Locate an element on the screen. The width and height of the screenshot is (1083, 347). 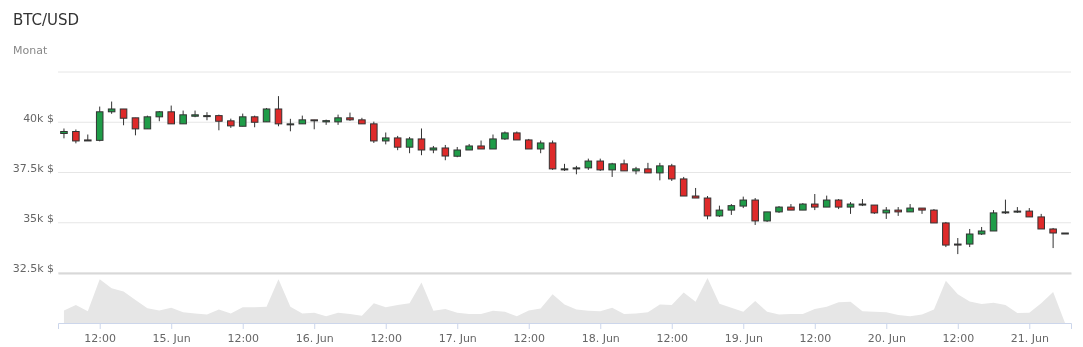
x-tick-label: 20. Jun is located at coordinates (886, 338).